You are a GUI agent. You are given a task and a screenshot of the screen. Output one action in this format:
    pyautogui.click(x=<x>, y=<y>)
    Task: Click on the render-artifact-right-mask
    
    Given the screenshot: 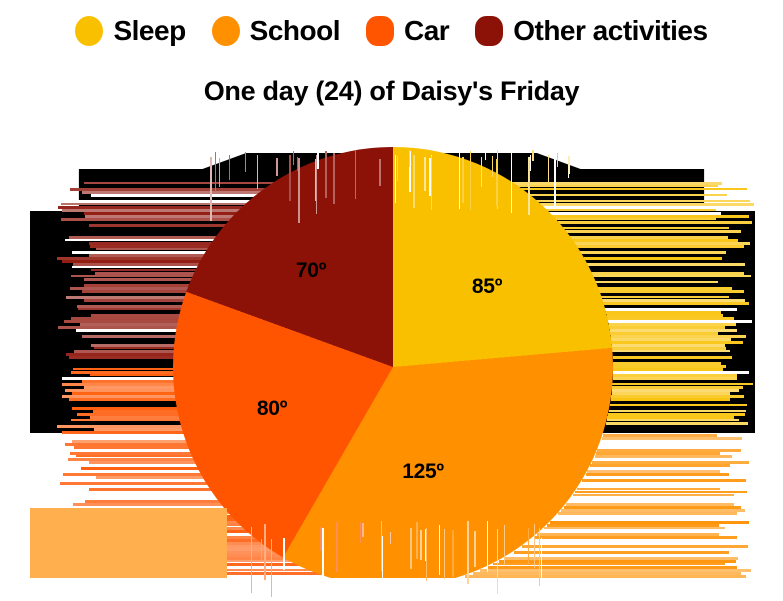 What is the action you would take?
    pyautogui.click(x=769, y=367)
    